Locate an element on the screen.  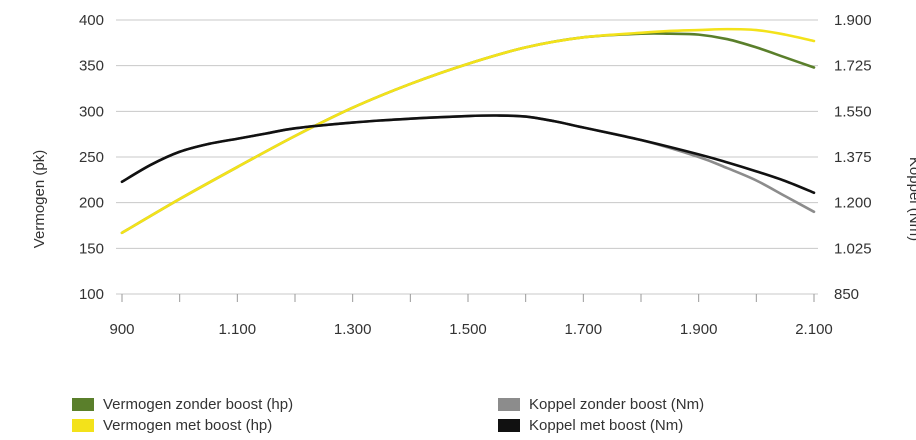
legend-label: Vermogen zonder boost (hp) is located at coordinates (198, 404).